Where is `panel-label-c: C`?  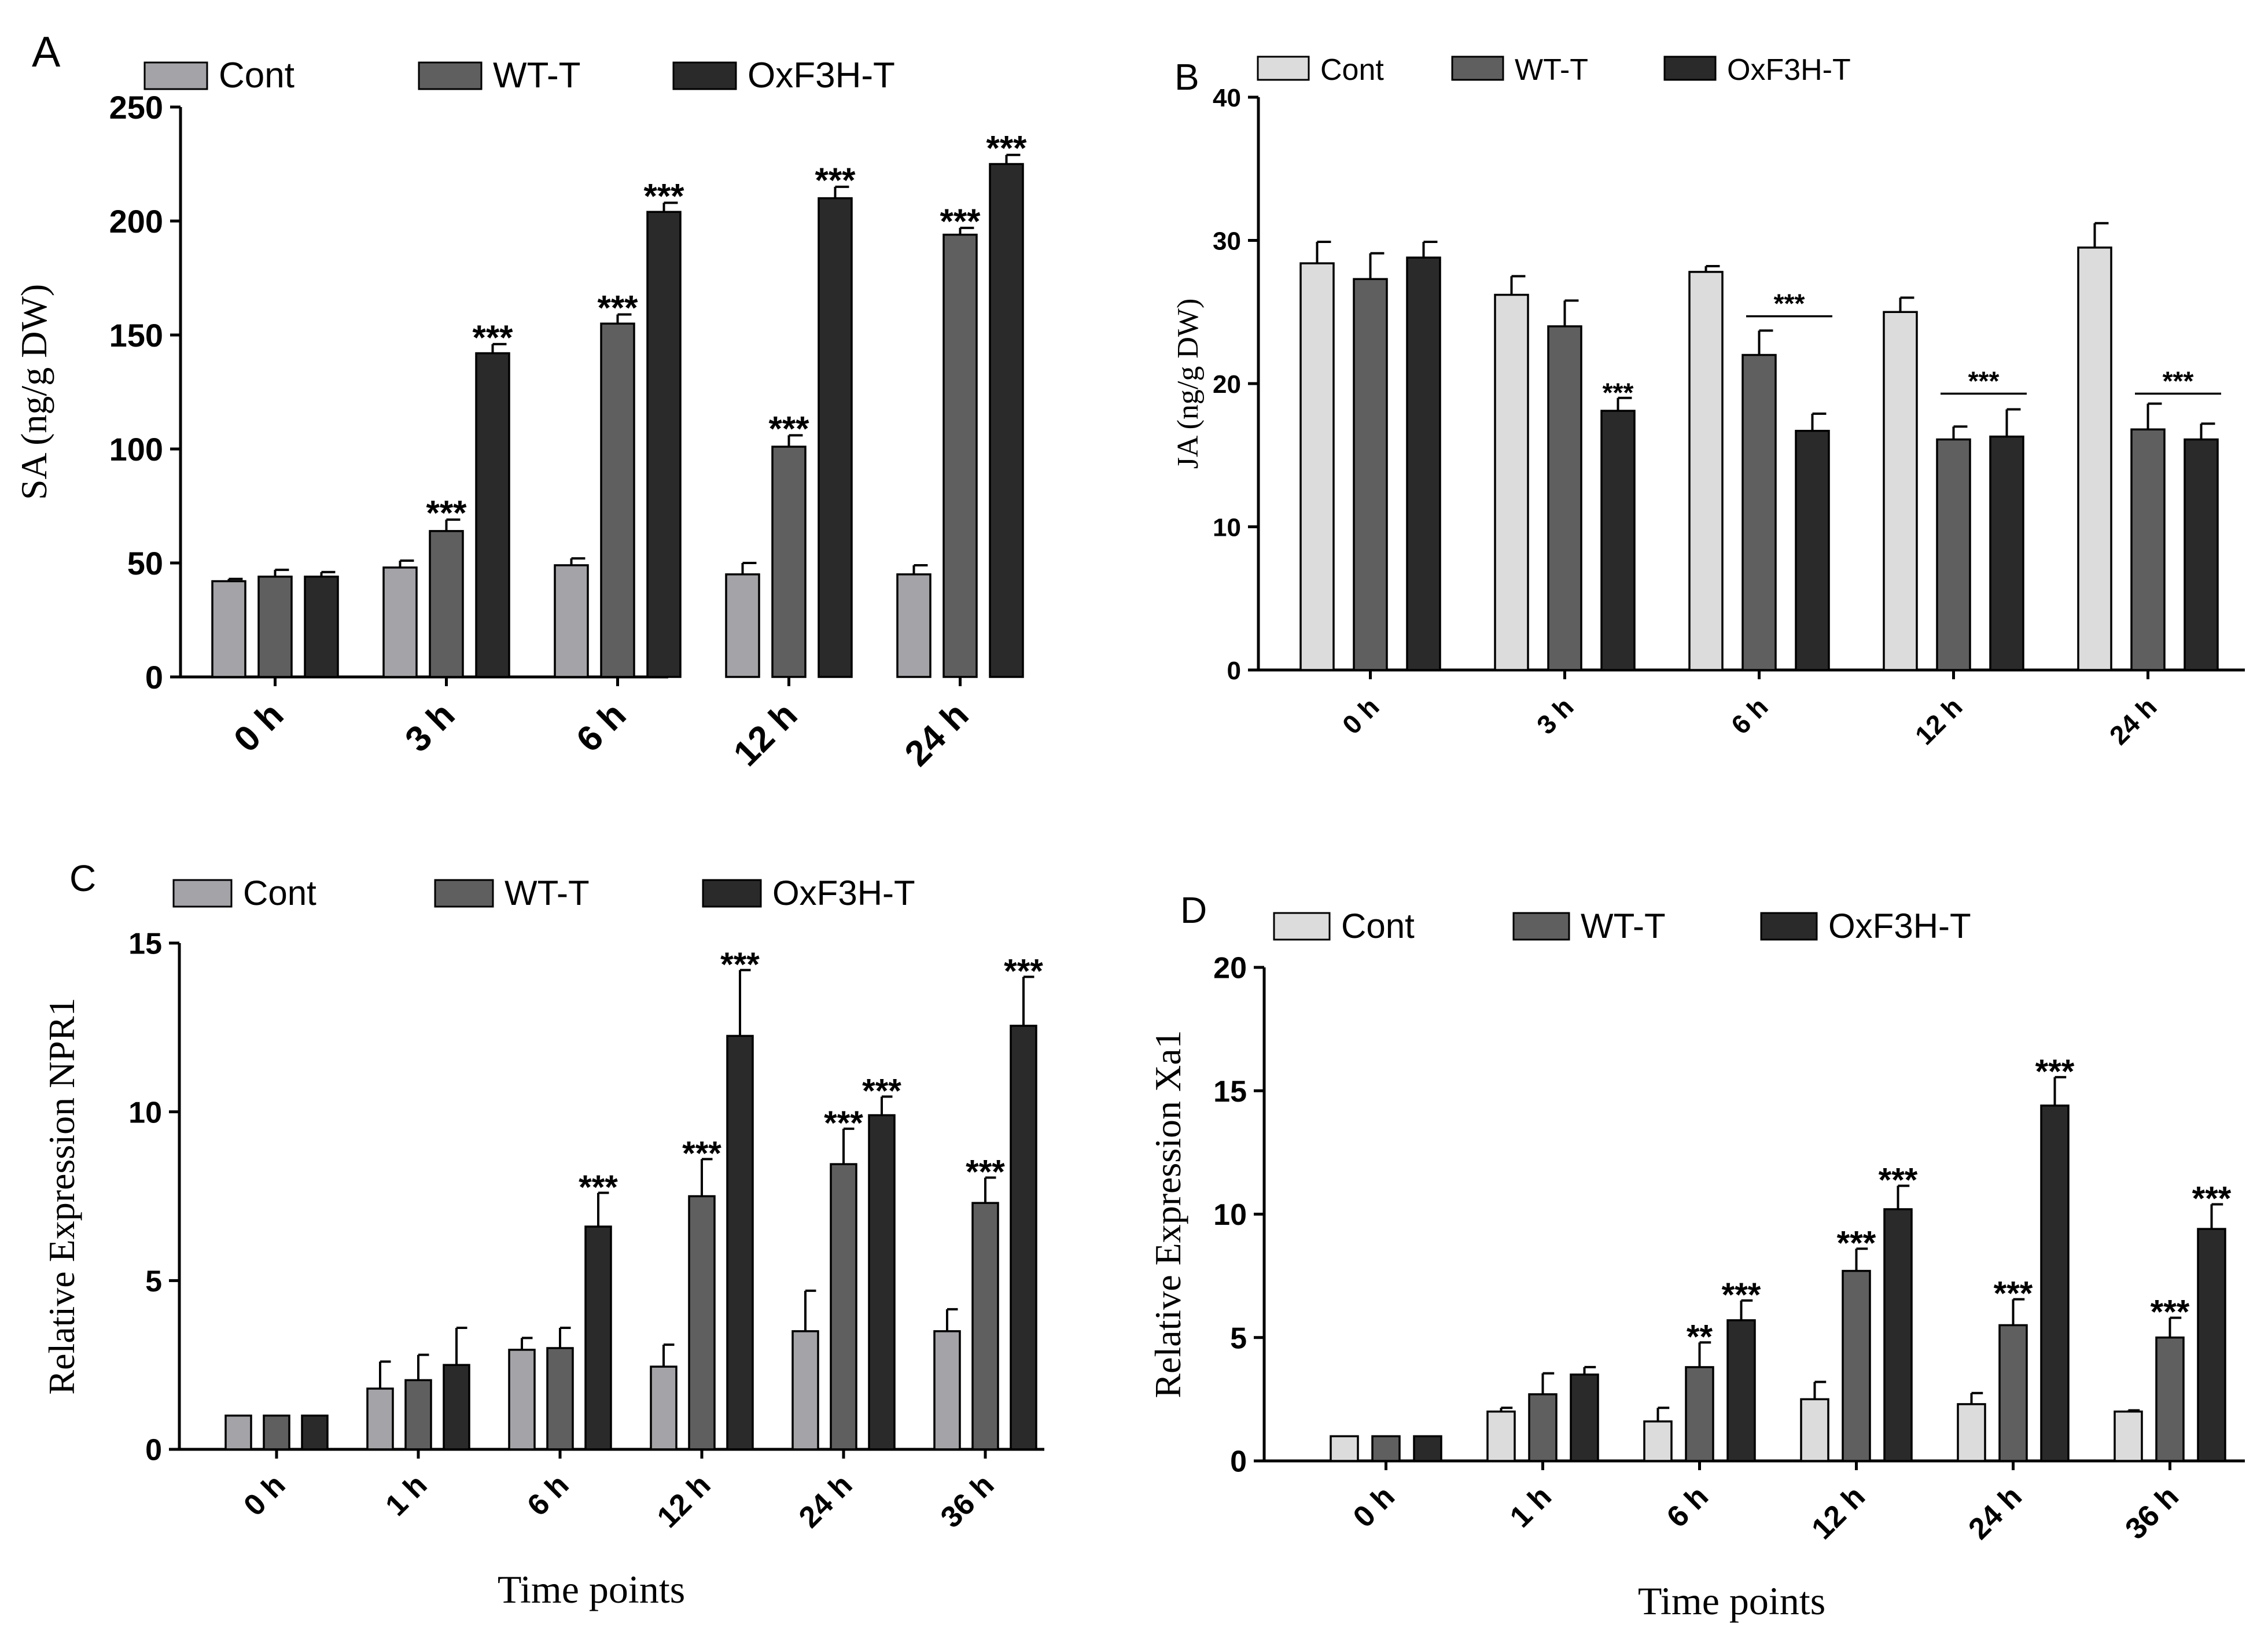
panel-label-c: C is located at coordinates (82, 878).